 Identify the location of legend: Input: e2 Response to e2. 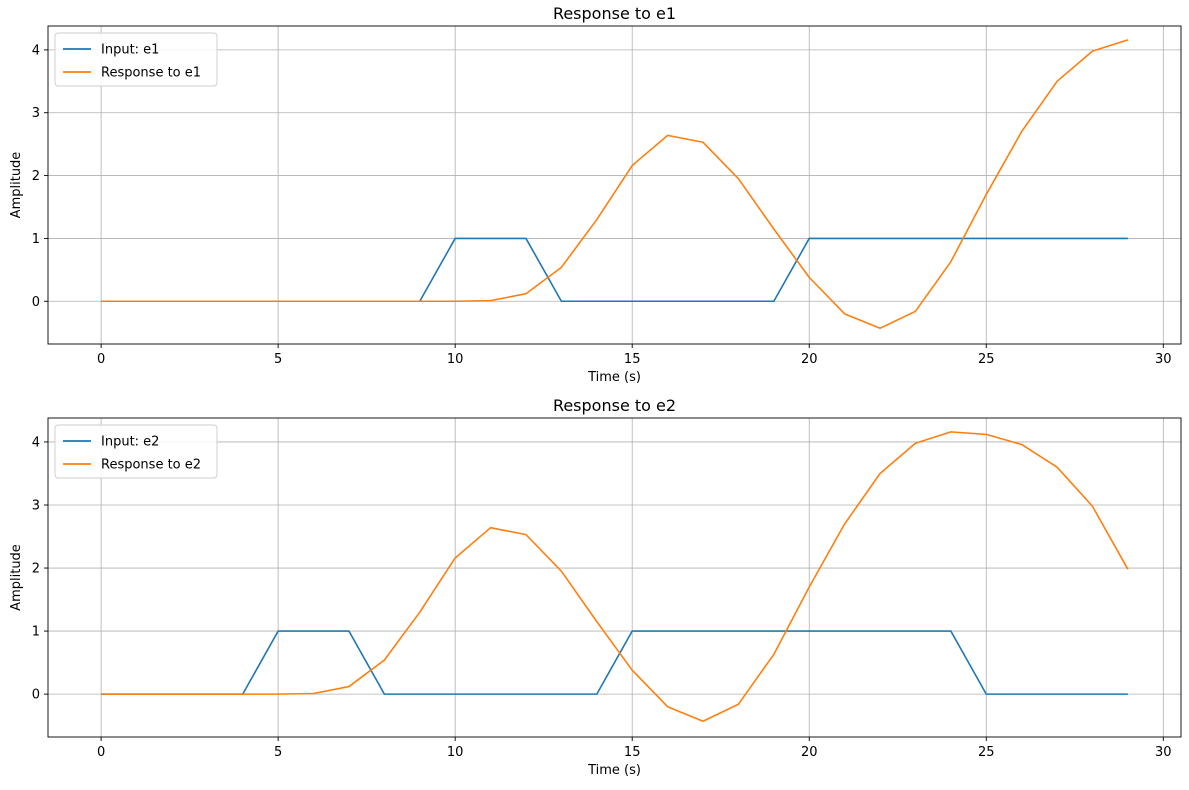
(136, 451).